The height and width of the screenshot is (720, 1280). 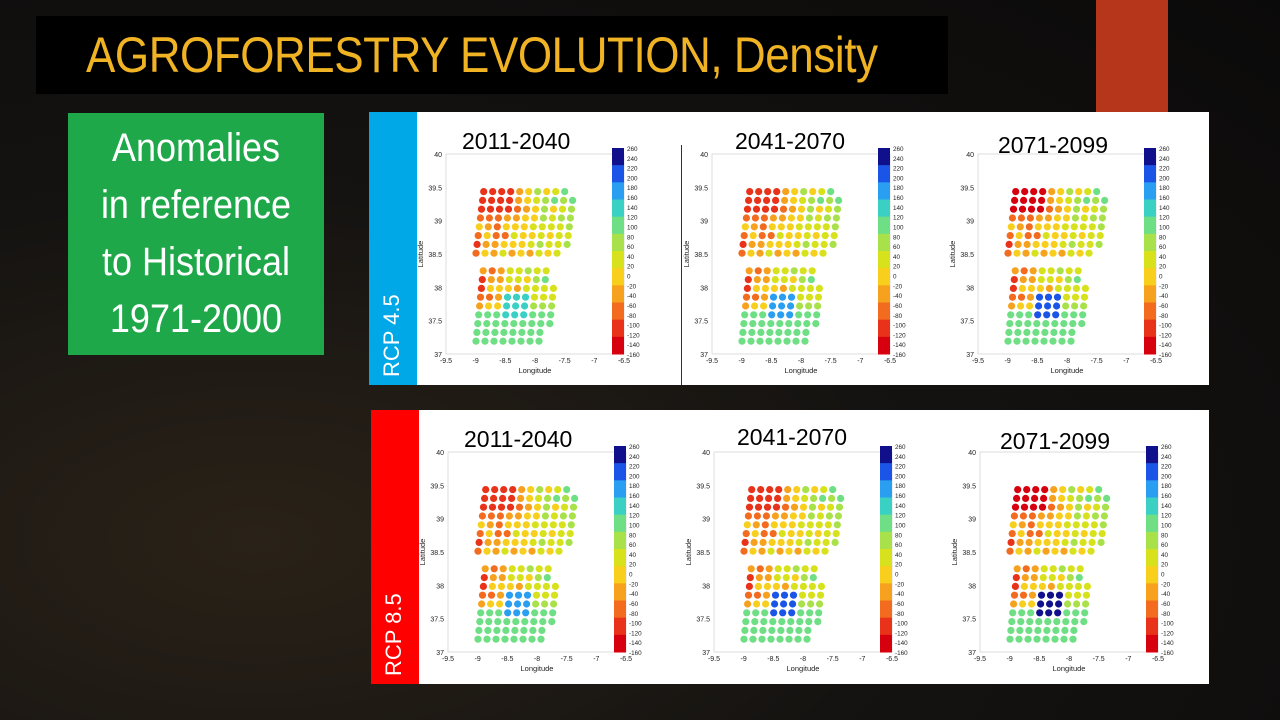 What do you see at coordinates (898, 218) in the screenshot?
I see `colorbar-tick-label: 120` at bounding box center [898, 218].